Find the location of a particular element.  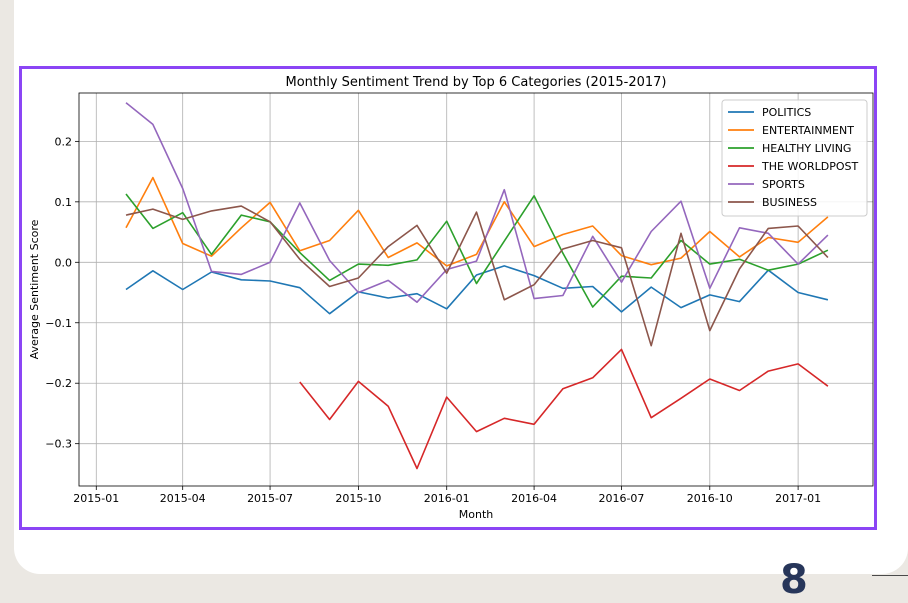

legend-label: ENTERTAINMENT is located at coordinates (808, 130).